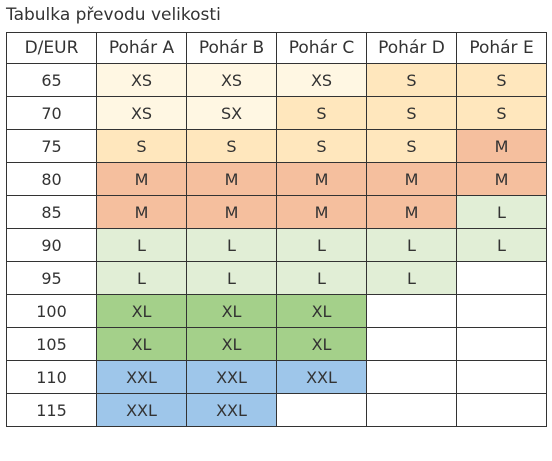  I want to click on table-row: 65 XS XS XS S S, so click(276, 80).